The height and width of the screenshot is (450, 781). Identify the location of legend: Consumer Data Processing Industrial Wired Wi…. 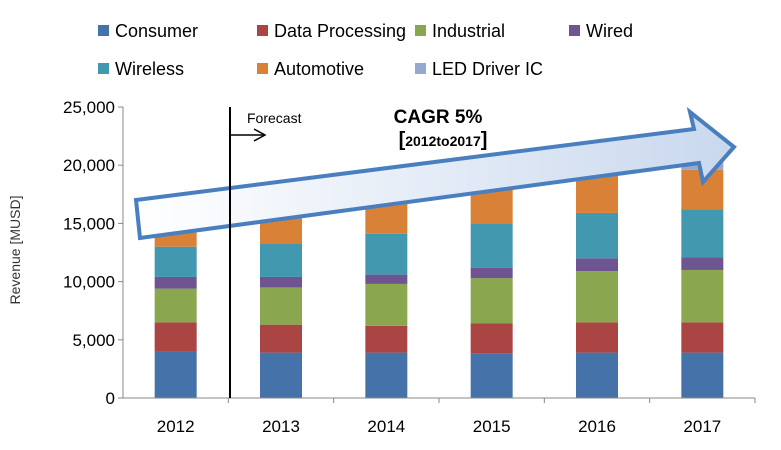
(365, 50).